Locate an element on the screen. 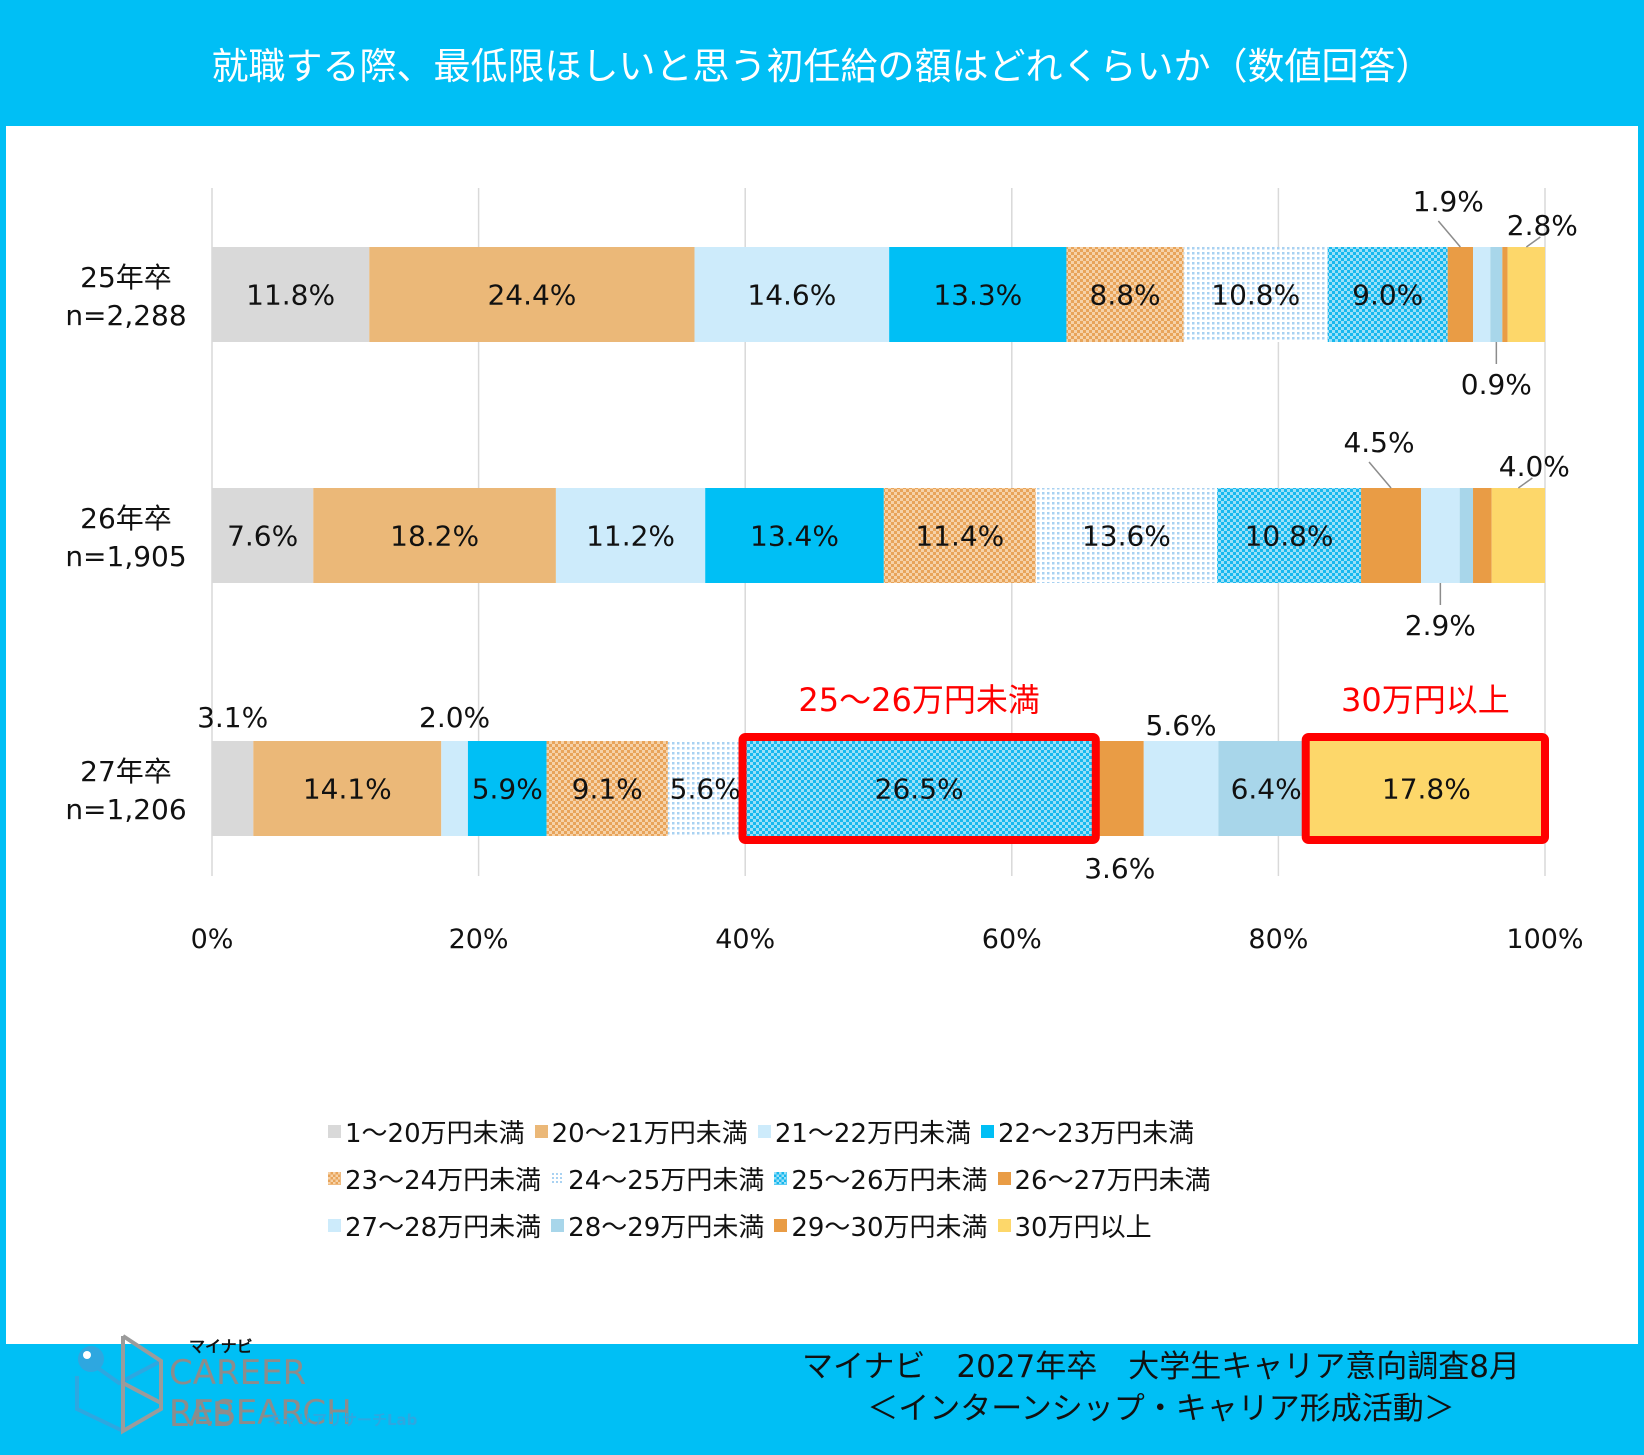  data-label: 9.1% is located at coordinates (607, 789).